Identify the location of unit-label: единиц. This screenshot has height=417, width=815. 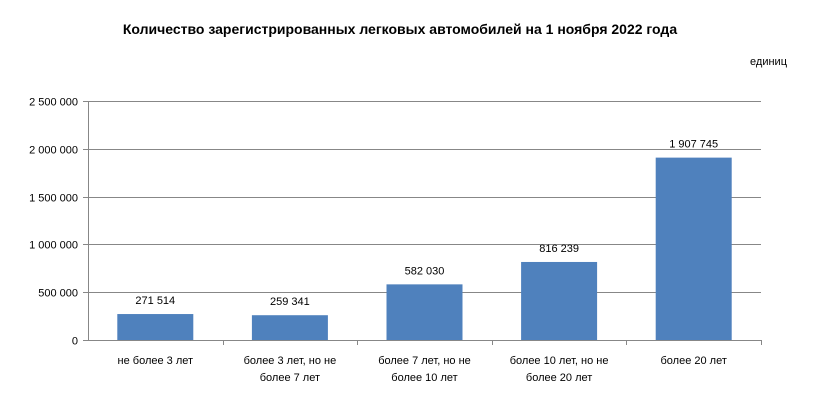
(768, 62).